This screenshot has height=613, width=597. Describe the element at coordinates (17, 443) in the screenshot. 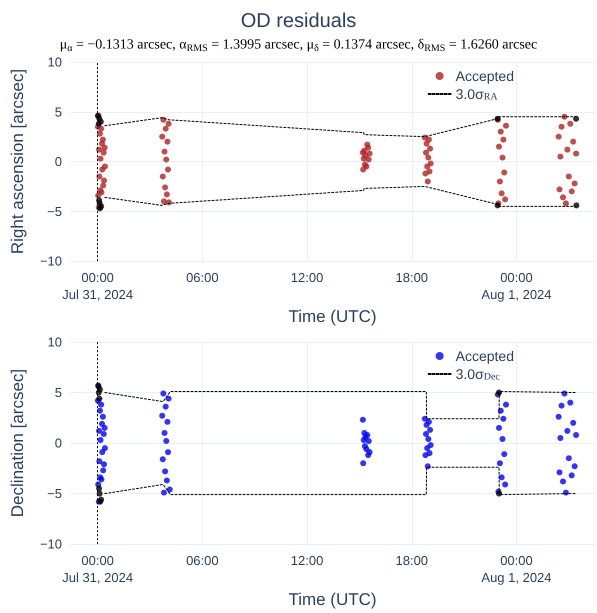

I see `y-axis-title: Declination [arcsec]` at that location.